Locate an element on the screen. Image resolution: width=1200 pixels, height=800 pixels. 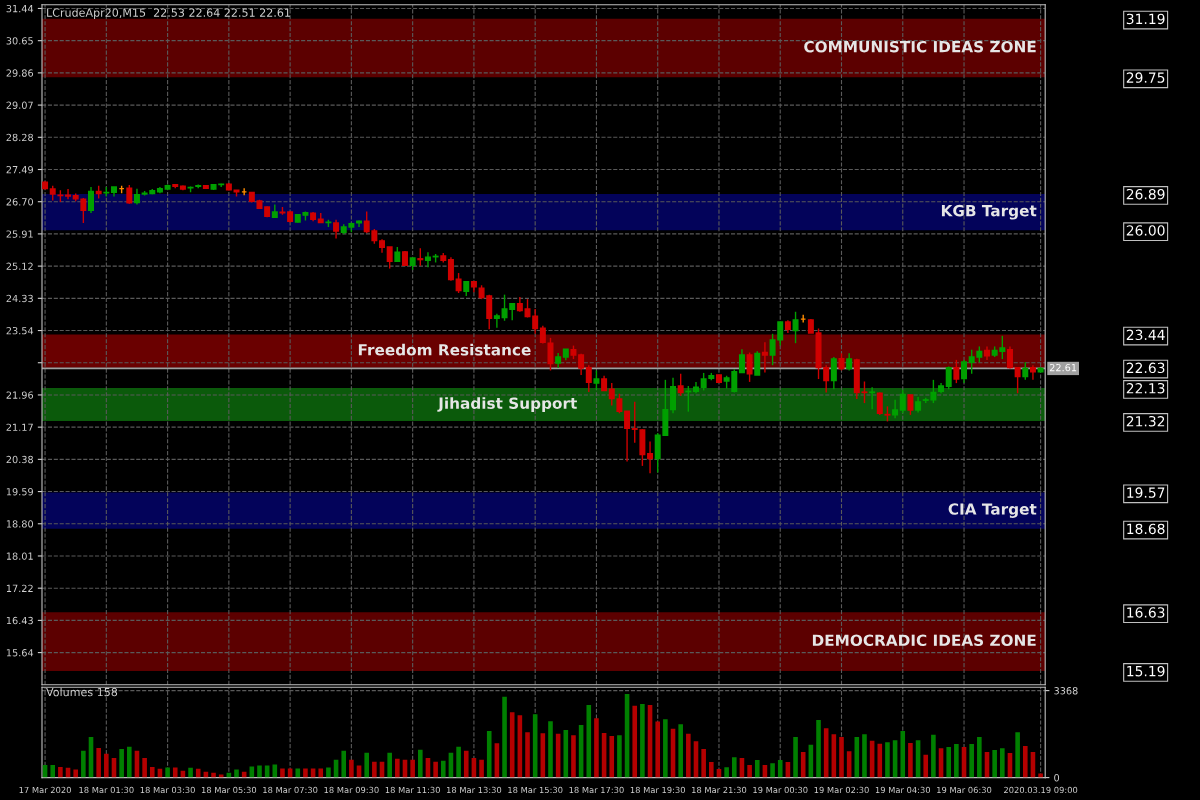
x-tick-label: 2020.03.19 09:00 is located at coordinates (1041, 790).